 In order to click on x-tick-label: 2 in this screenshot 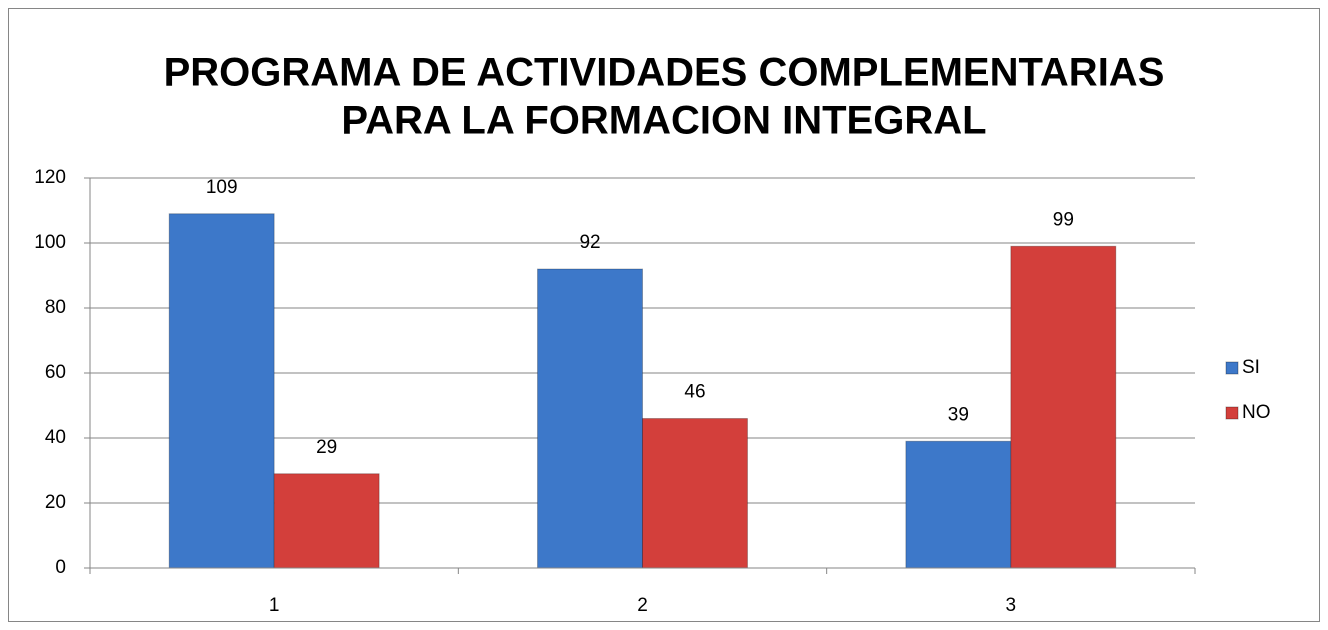, I will do `click(642, 605)`.